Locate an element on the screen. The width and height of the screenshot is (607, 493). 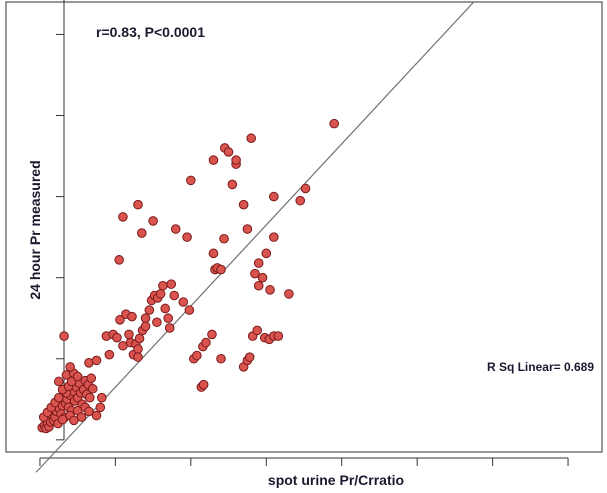
r-squared-annotation: R Sq Linear= 0.689 is located at coordinates (540, 367).